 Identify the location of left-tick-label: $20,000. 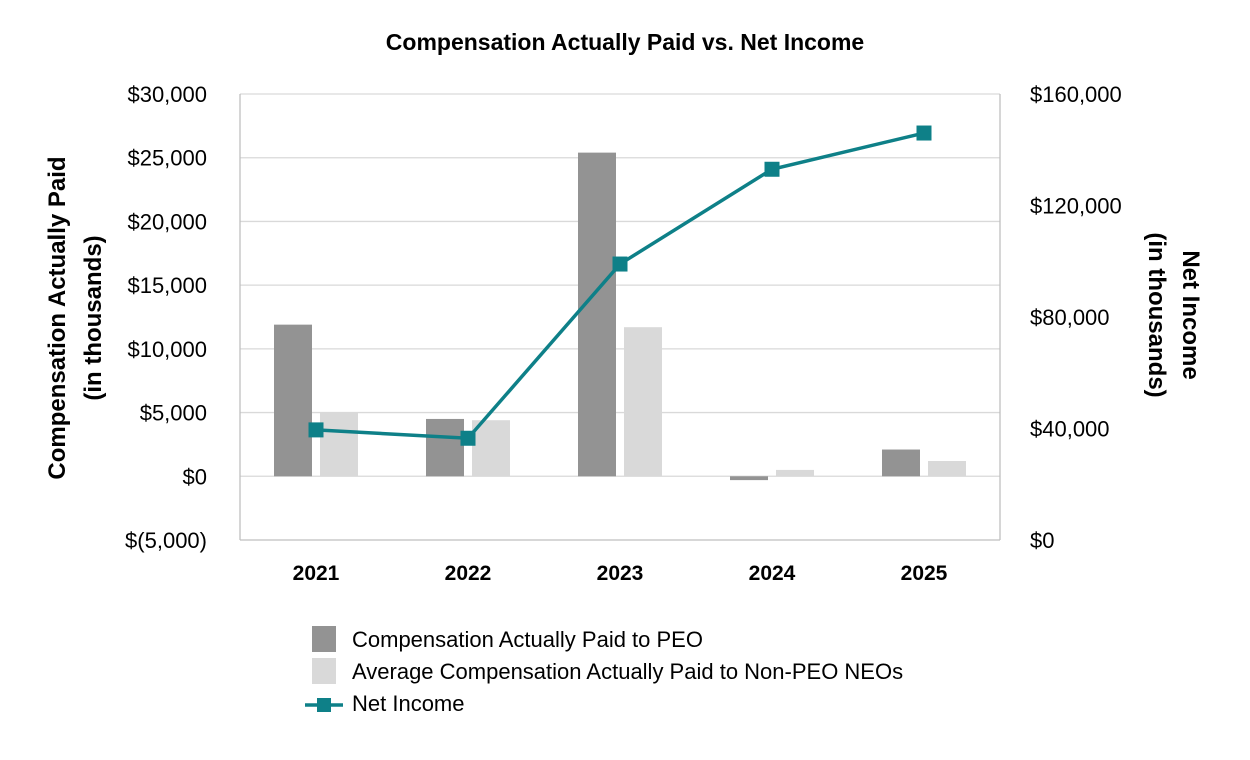
(167, 221).